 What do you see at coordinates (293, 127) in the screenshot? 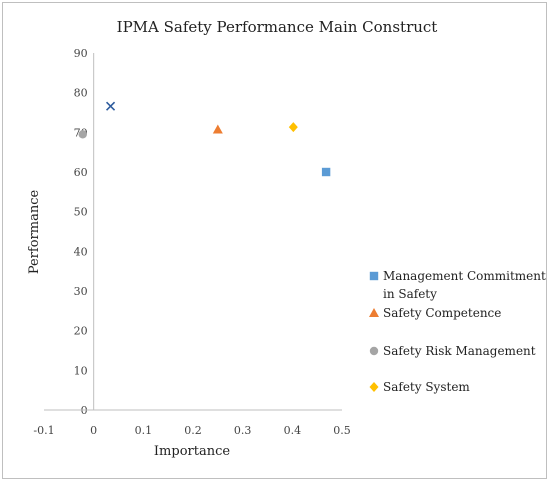
I see `data-point-diamond` at bounding box center [293, 127].